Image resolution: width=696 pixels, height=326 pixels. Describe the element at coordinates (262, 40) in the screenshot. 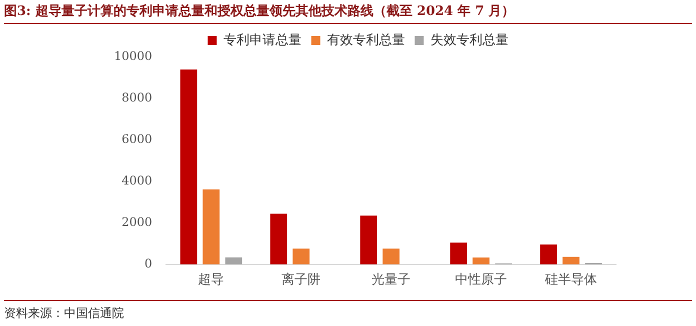

I see `legend-label: 专利申请总量` at that location.